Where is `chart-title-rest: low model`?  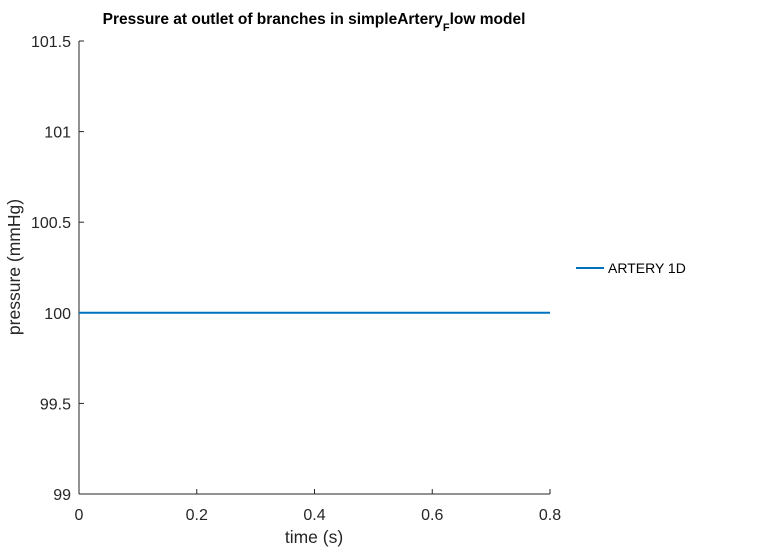
chart-title-rest: low model is located at coordinates (488, 19).